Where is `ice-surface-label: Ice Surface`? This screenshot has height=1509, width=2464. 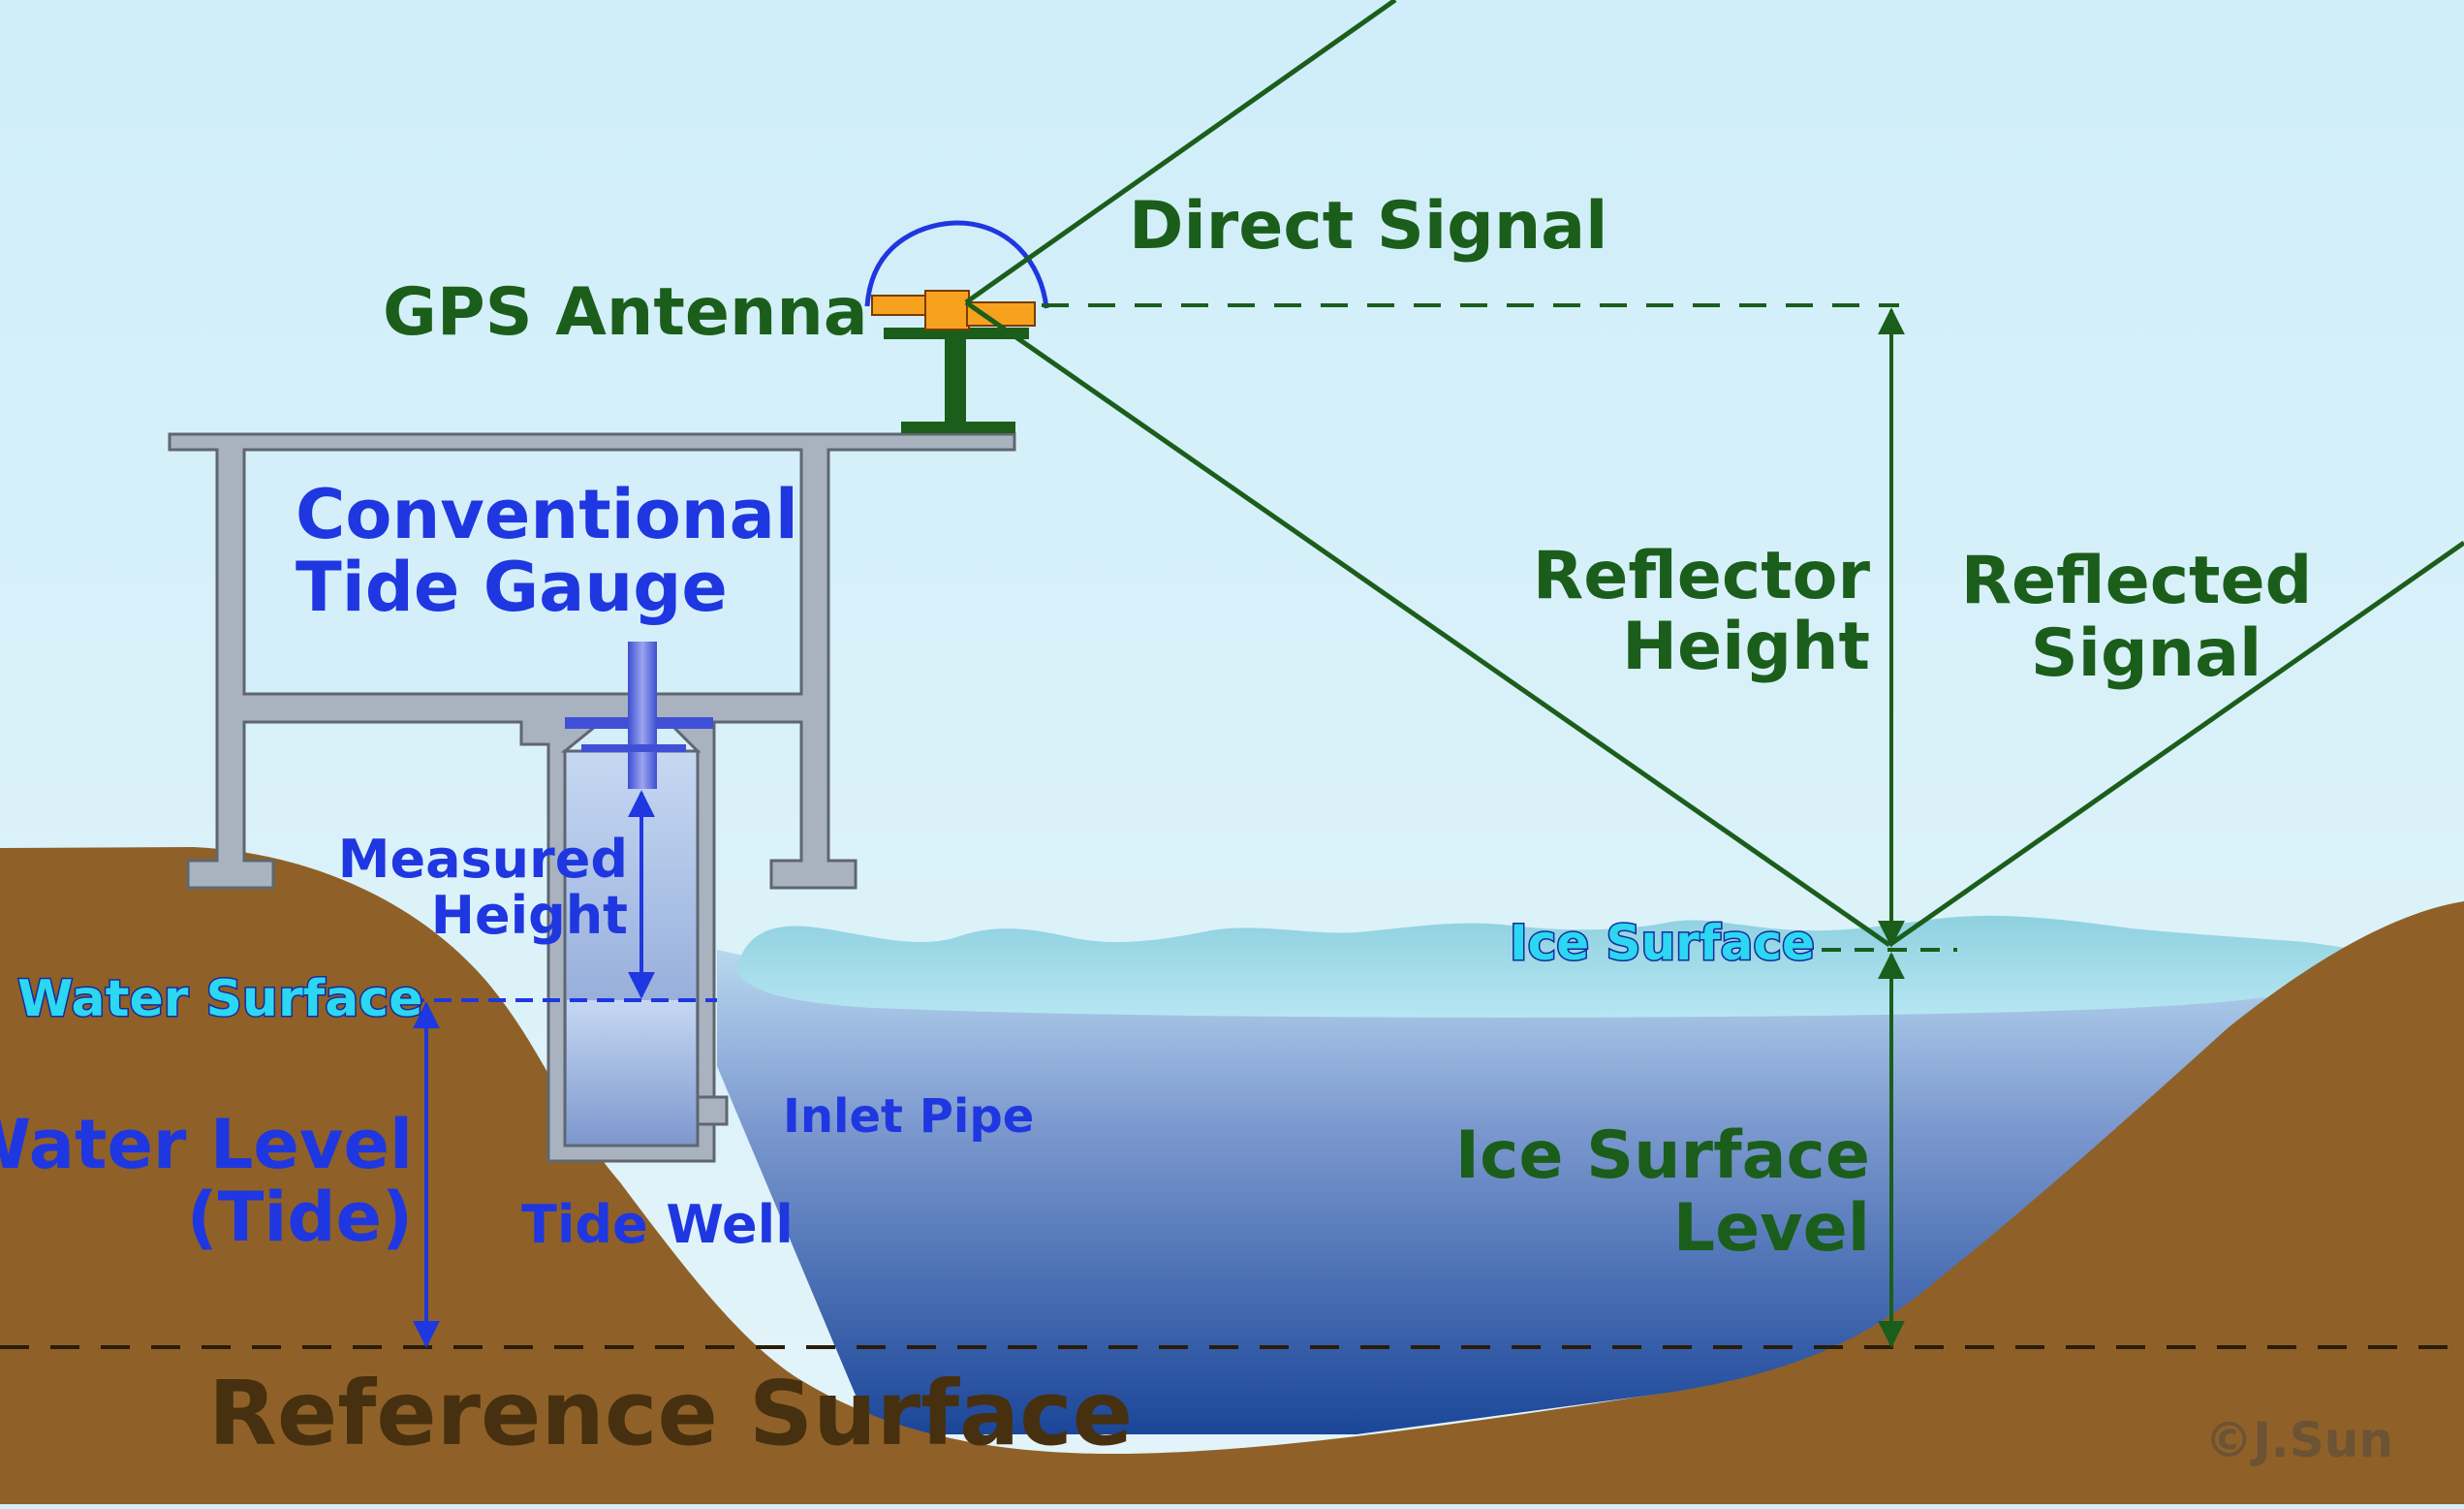
ice-surface-label: Ice Surface is located at coordinates (1662, 943).